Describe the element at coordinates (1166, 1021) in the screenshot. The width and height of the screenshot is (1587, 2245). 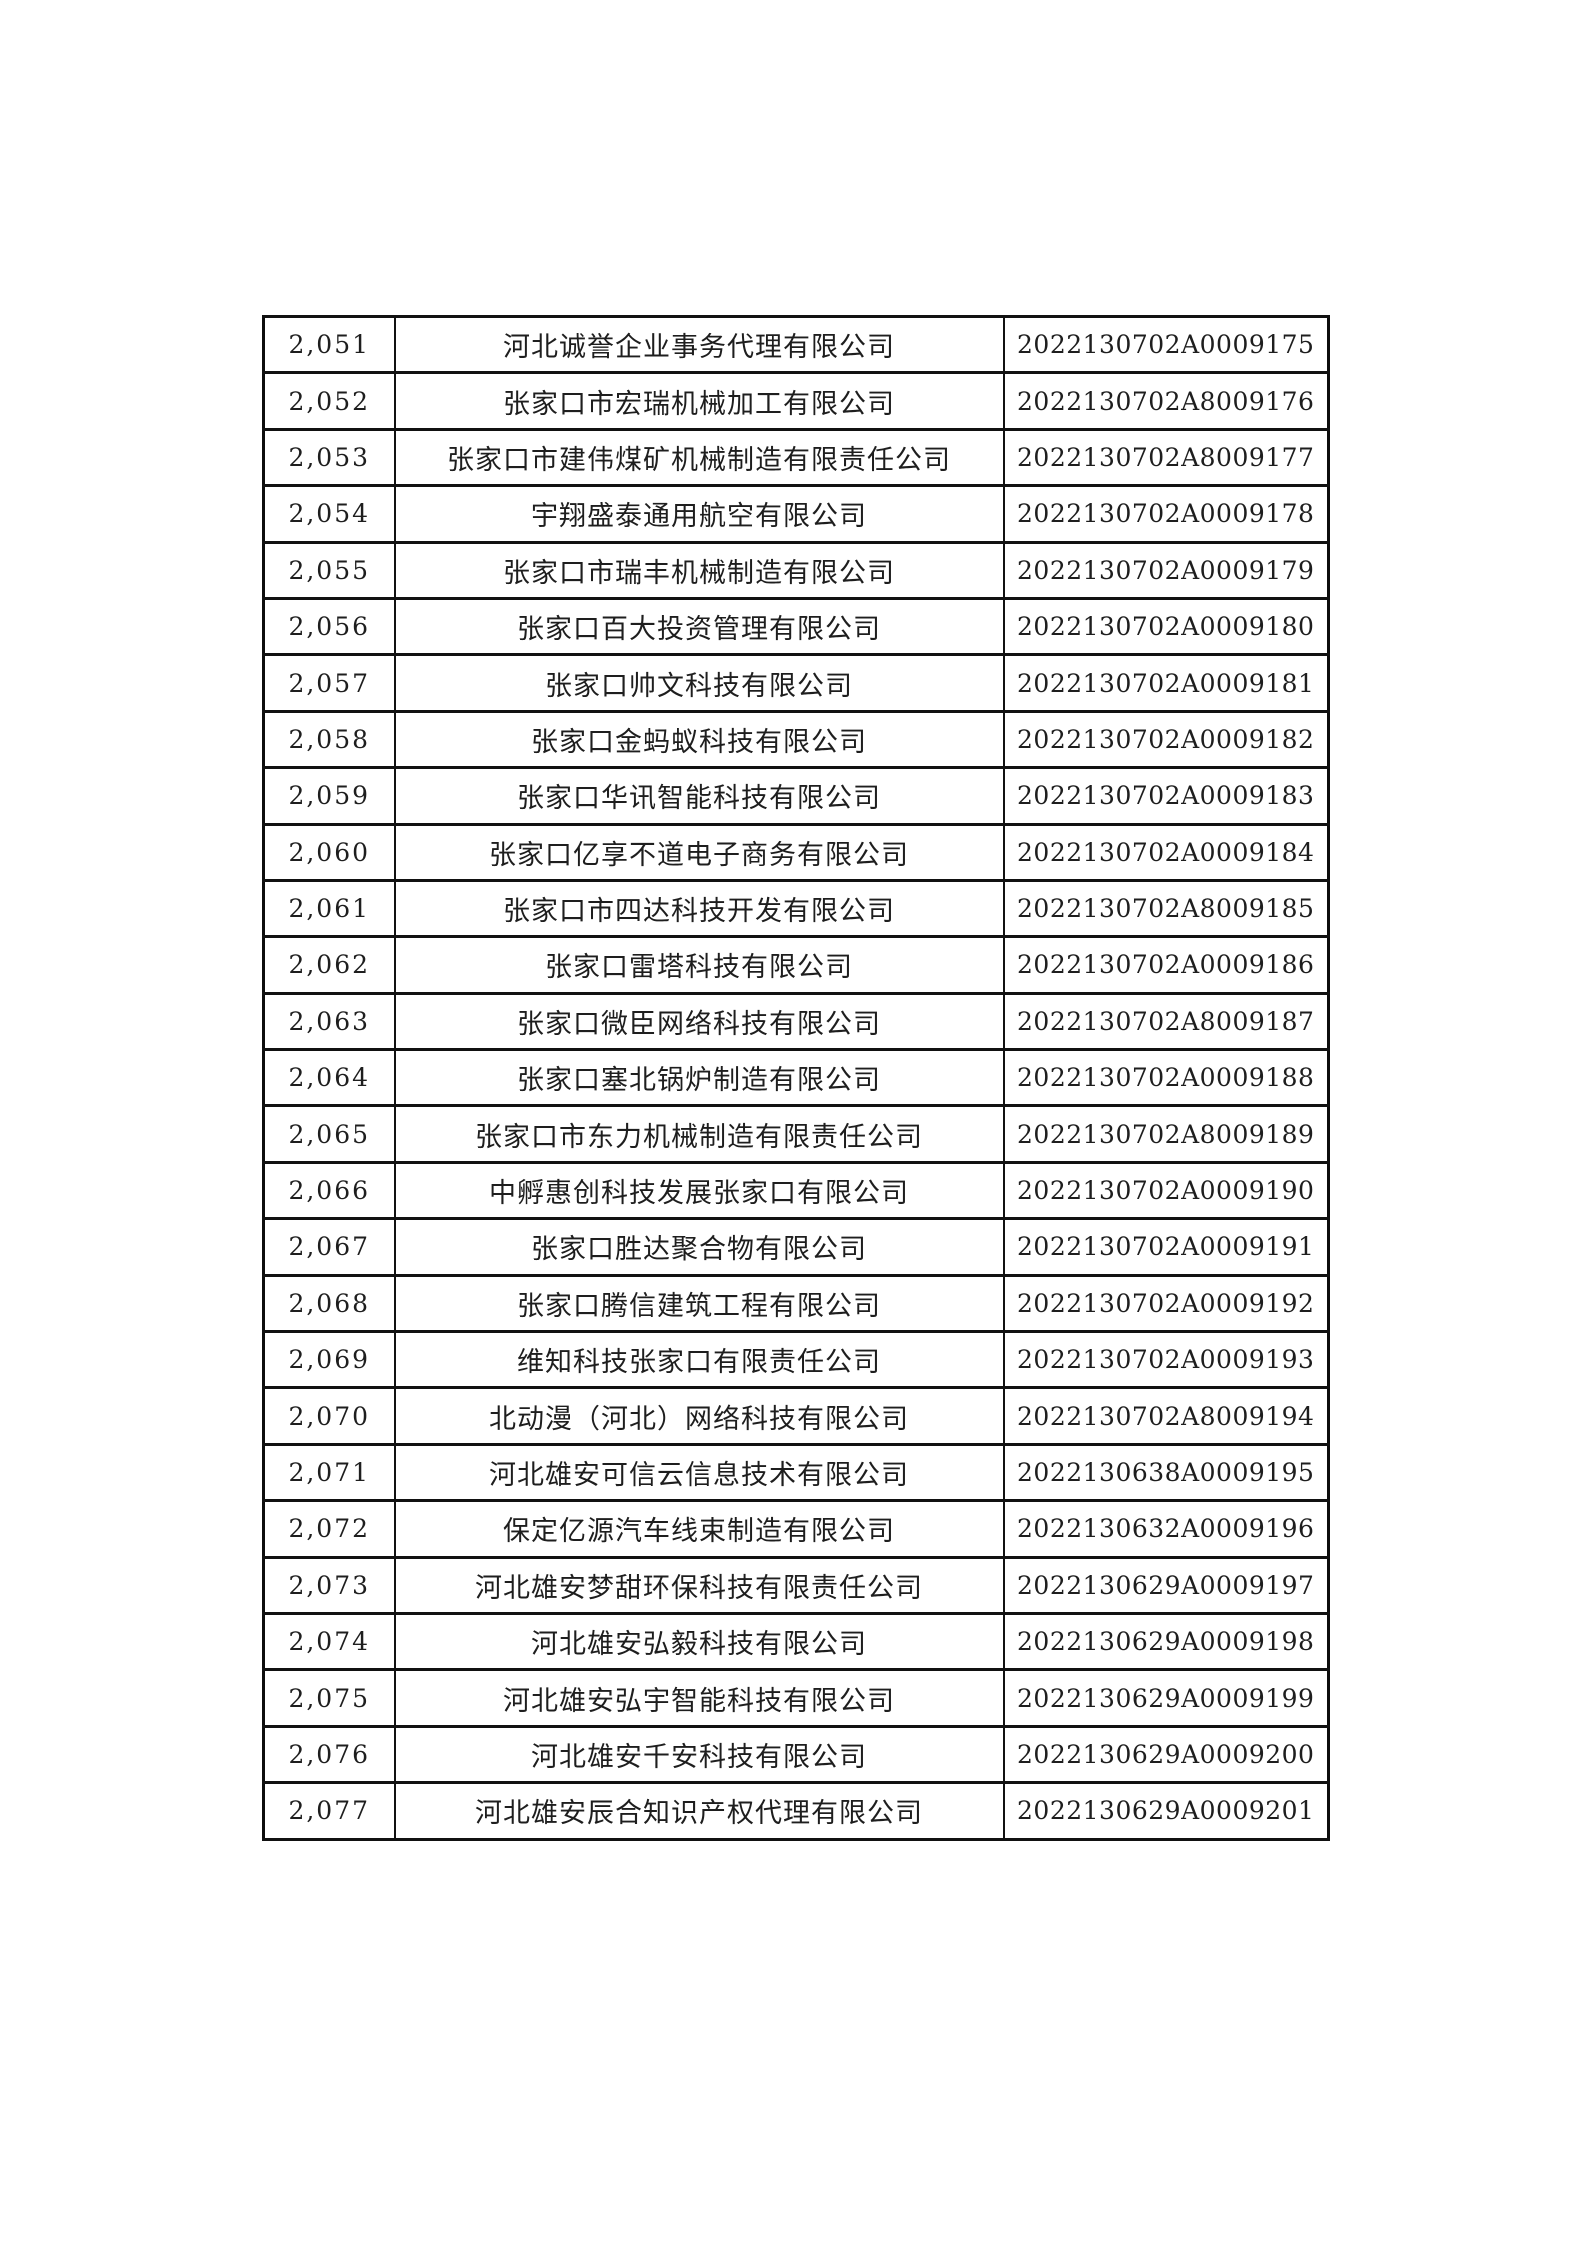
I see `code-cell: 2022130702A8009187` at that location.